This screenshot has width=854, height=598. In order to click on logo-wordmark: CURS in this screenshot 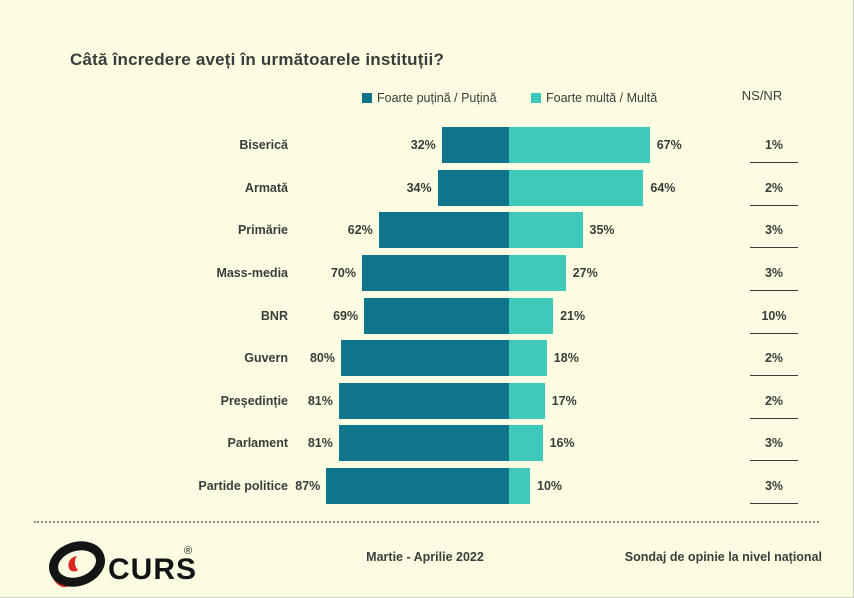, I will do `click(152, 569)`.